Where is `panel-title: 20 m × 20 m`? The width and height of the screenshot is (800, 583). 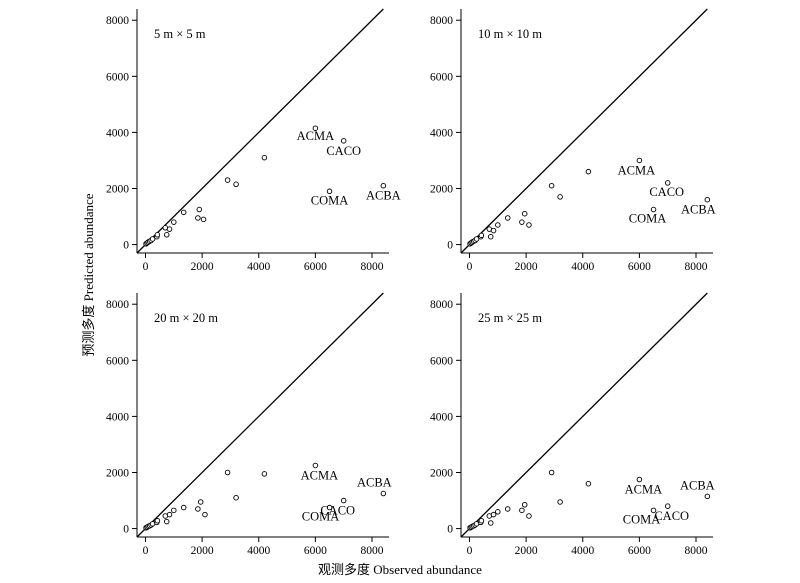 panel-title: 20 m × 20 m is located at coordinates (186, 318).